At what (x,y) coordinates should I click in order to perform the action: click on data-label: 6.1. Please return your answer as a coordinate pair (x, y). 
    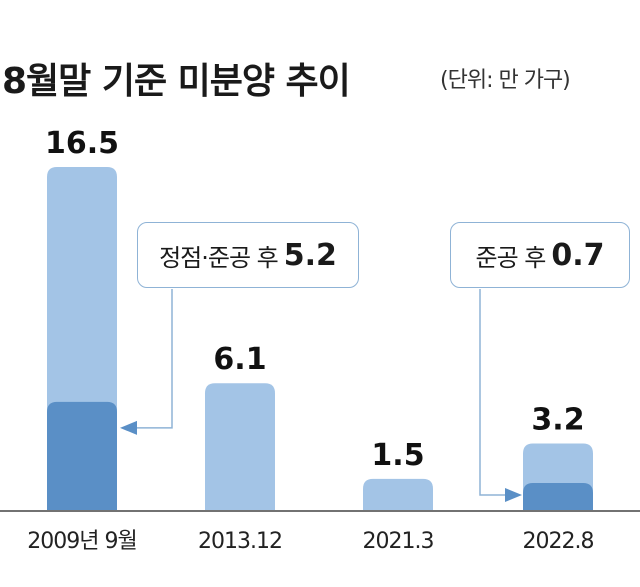
    Looking at the image, I should click on (239, 359).